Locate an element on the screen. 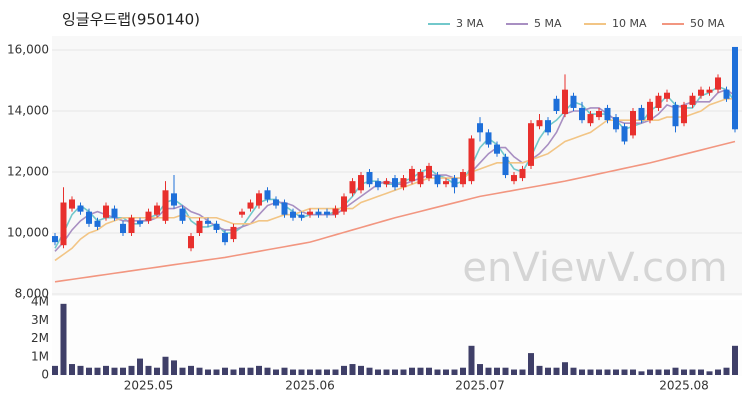  x-tick-label: 2025.07 is located at coordinates (480, 386).